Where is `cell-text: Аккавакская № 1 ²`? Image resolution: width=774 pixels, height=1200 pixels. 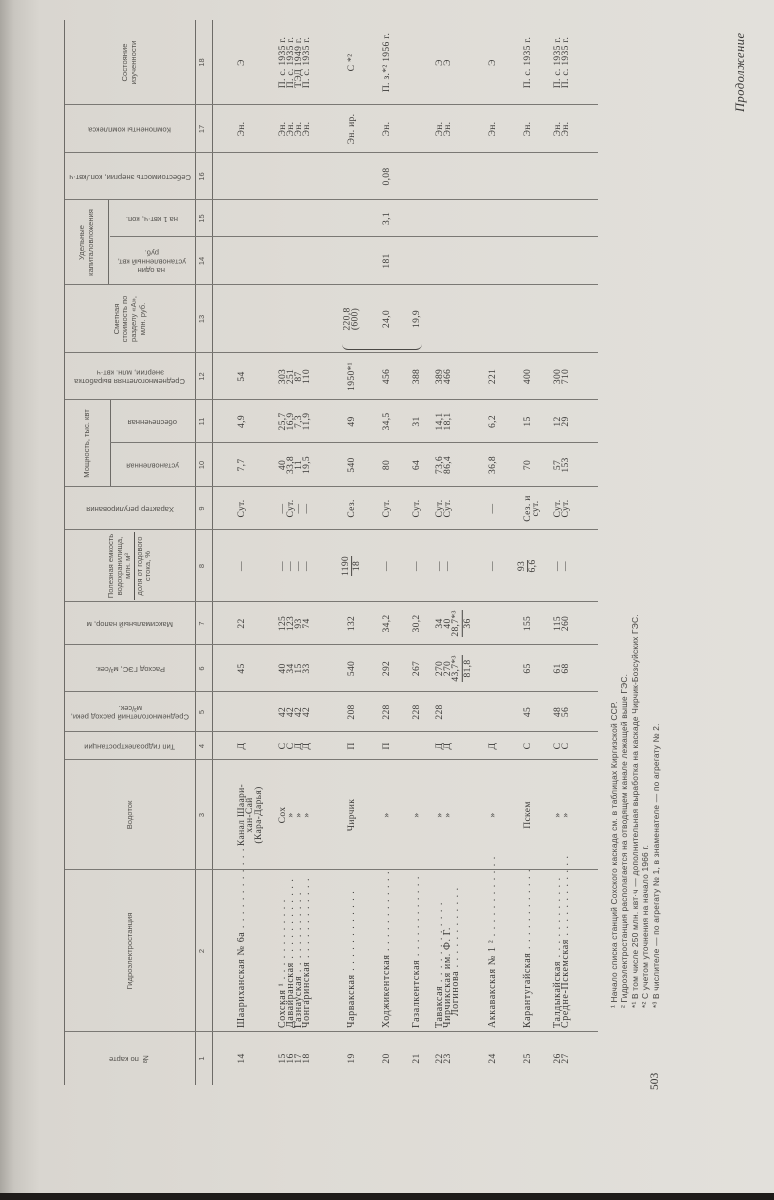 cell-text: Аккавакская № 1 ² is located at coordinates (492, 949).